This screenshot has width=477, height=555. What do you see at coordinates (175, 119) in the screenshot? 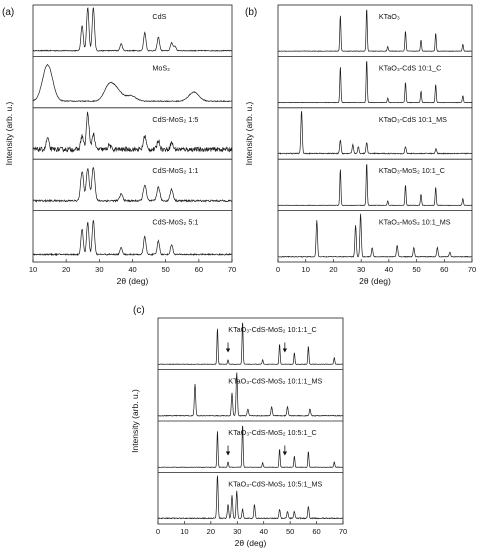
I see `series-label: CdS-MoS₂ 1:5` at bounding box center [175, 119].